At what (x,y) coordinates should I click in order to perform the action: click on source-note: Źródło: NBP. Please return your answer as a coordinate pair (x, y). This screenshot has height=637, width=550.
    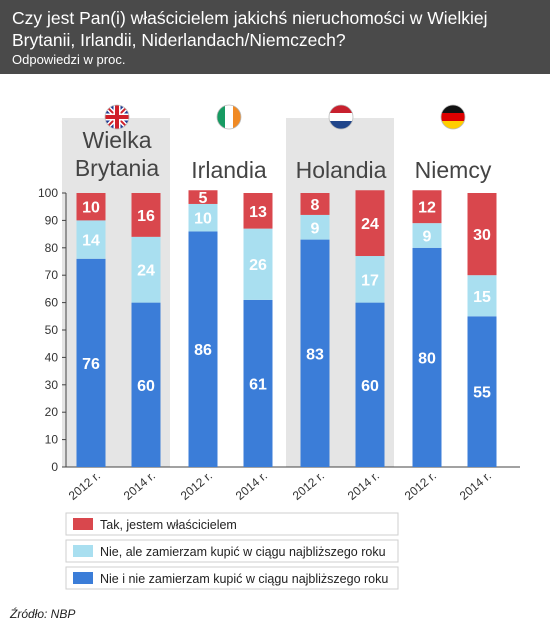
    Looking at the image, I should click on (43, 614).